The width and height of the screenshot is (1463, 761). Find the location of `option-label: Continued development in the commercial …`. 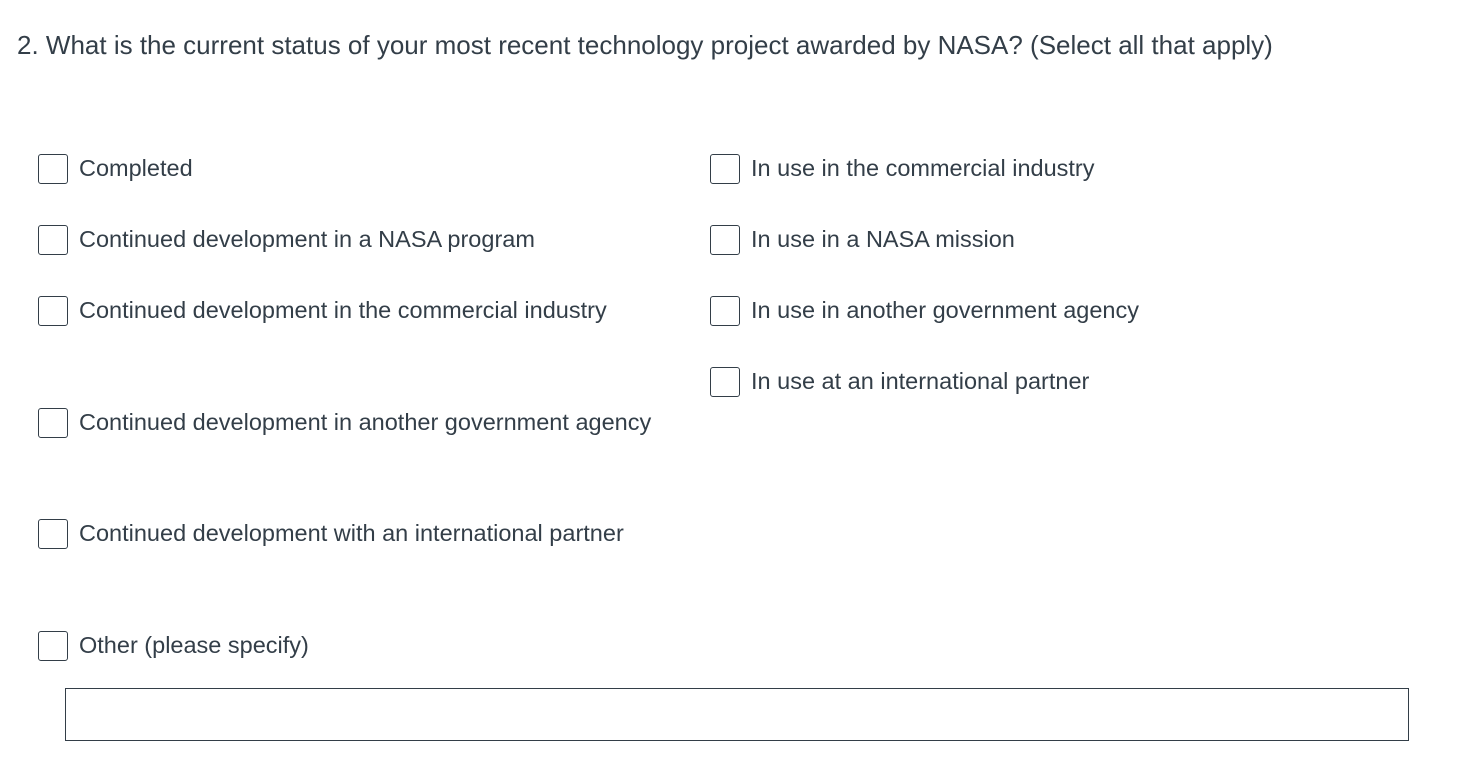

option-label: Continued development in the commercial … is located at coordinates (343, 310).